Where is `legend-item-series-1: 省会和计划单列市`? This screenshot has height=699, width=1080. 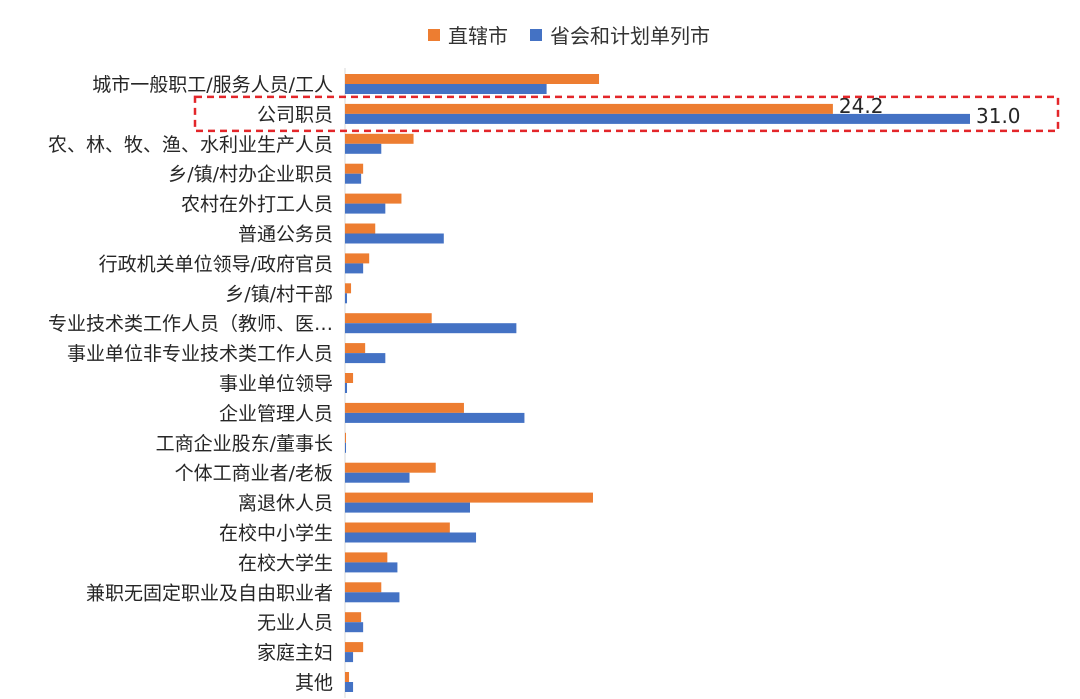
legend-item-series-1: 省会和计划单列市 is located at coordinates (620, 34).